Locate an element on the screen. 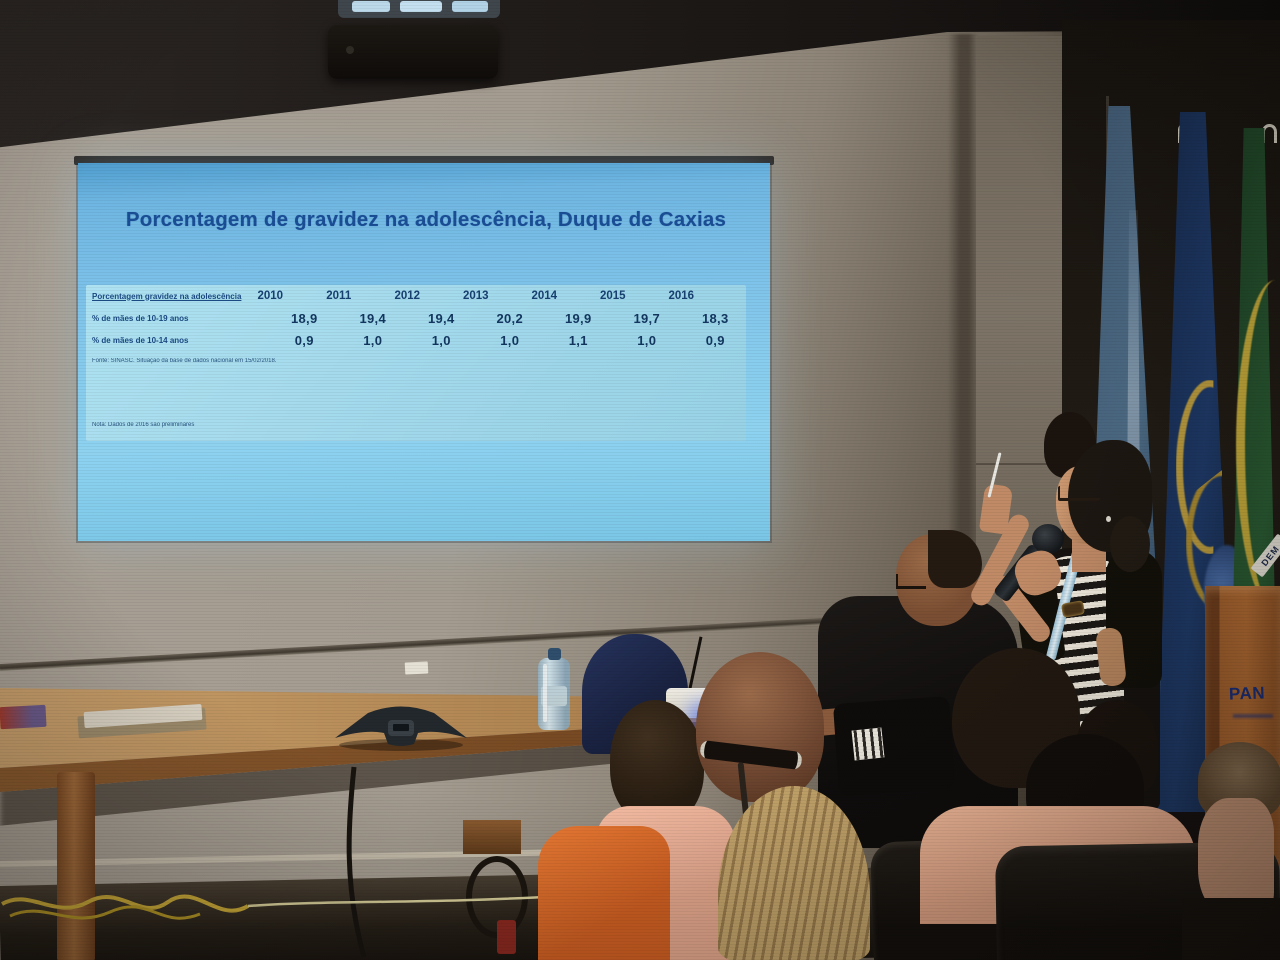 This screenshot has width=1280, height=960. year-header: 2012 is located at coordinates (407, 296).